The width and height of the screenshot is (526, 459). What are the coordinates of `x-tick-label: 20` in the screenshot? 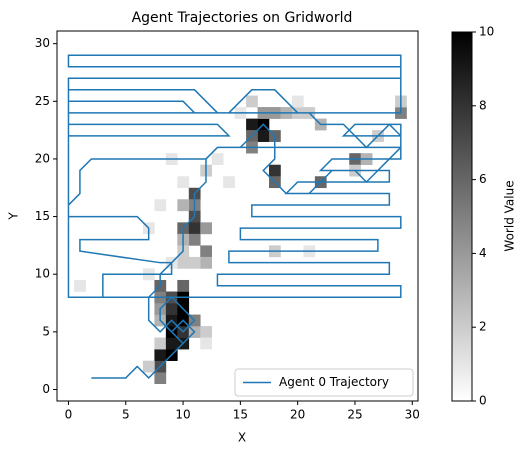 It's located at (297, 415).